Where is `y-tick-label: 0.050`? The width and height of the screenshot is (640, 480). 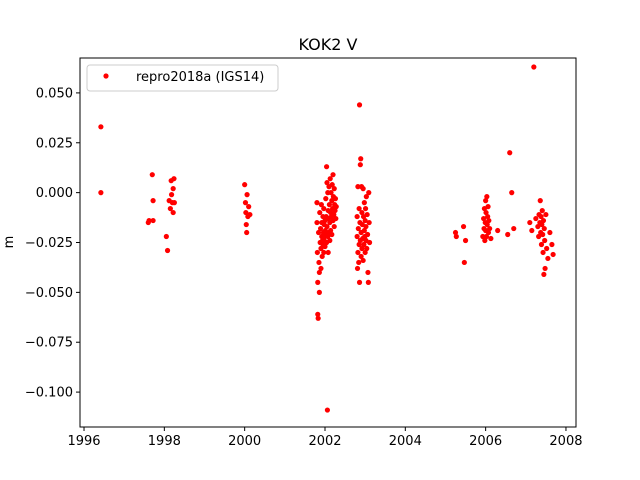
y-tick-label: 0.050 is located at coordinates (54, 93).